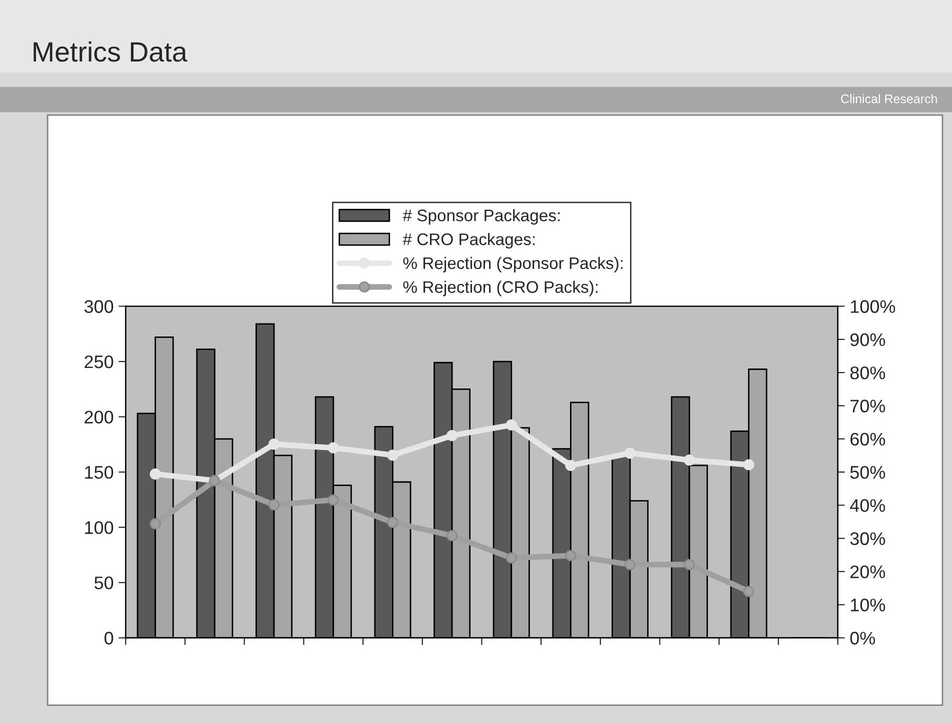 This screenshot has width=952, height=724. What do you see at coordinates (868, 505) in the screenshot?
I see `y2-tick-label: 40%` at bounding box center [868, 505].